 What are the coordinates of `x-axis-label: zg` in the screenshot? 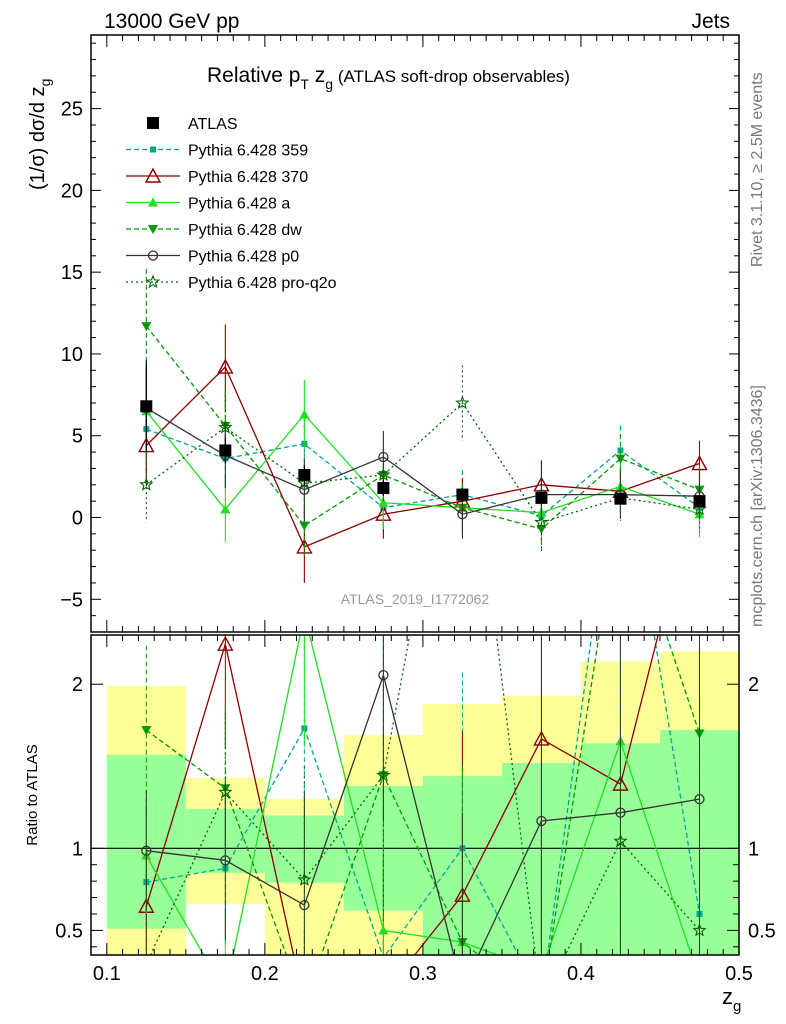 It's located at (731, 999).